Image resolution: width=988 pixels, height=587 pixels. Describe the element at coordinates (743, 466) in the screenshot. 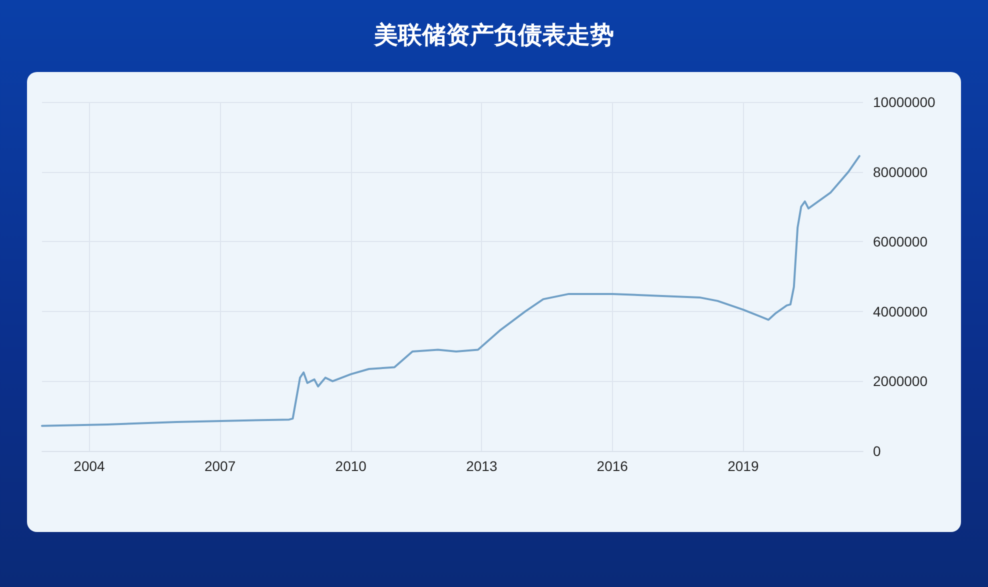

I see `x-tick-label: 2019` at that location.